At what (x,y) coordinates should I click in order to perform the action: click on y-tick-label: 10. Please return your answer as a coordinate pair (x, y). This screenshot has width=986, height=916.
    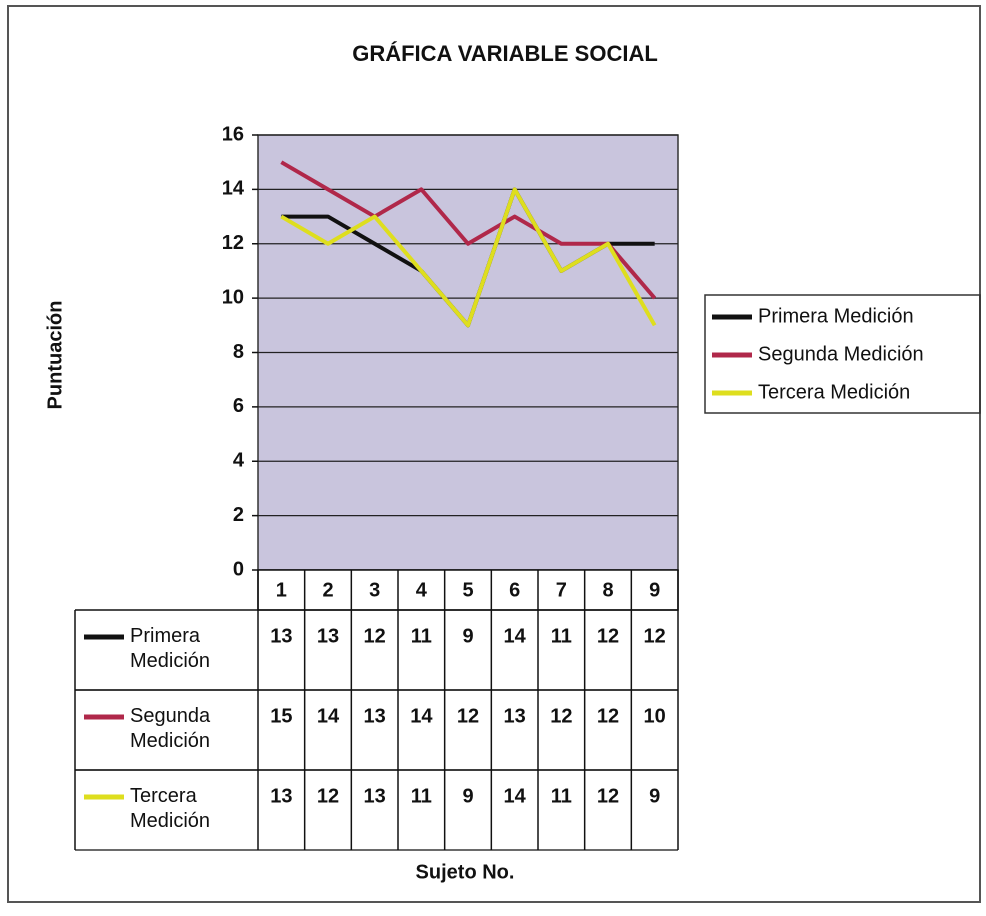
    Looking at the image, I should click on (233, 297).